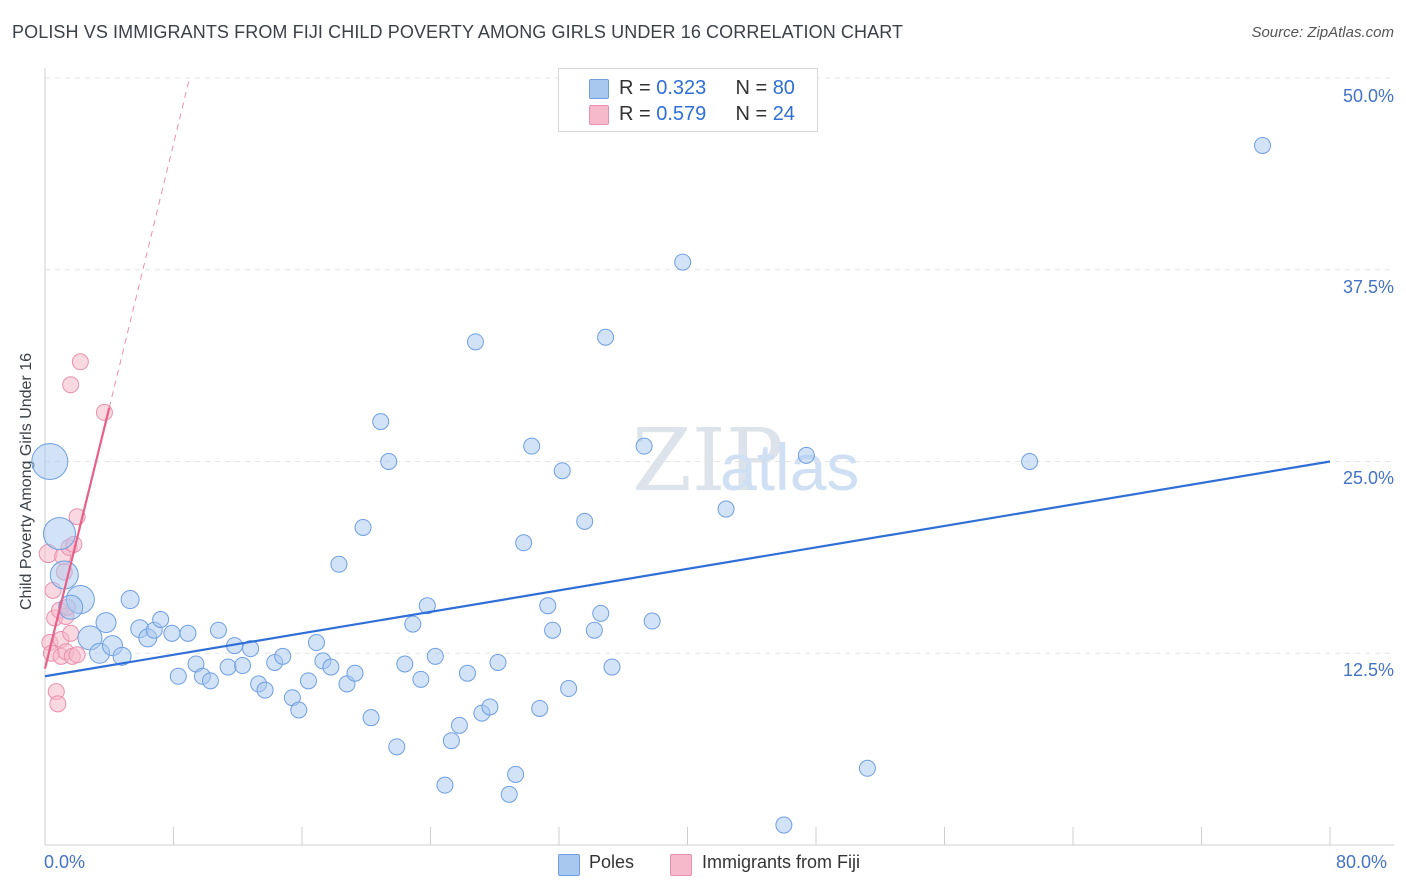 This screenshot has height=892, width=1406. I want to click on legend-r-value: 0.323, so click(681, 88).